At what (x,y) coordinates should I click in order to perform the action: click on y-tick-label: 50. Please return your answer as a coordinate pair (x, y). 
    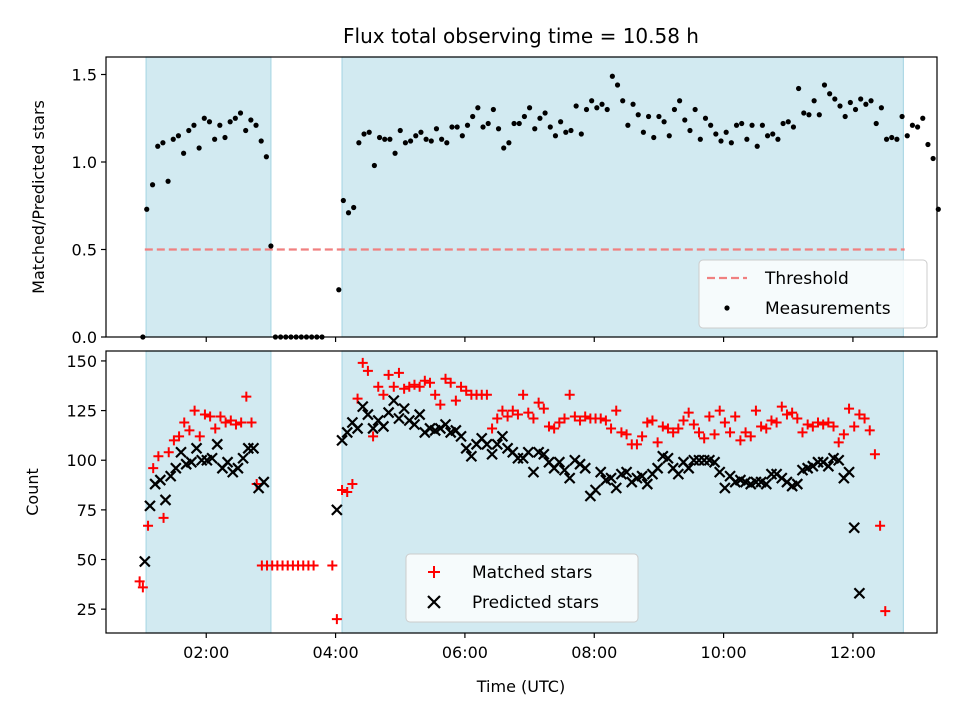
    Looking at the image, I should click on (87, 560).